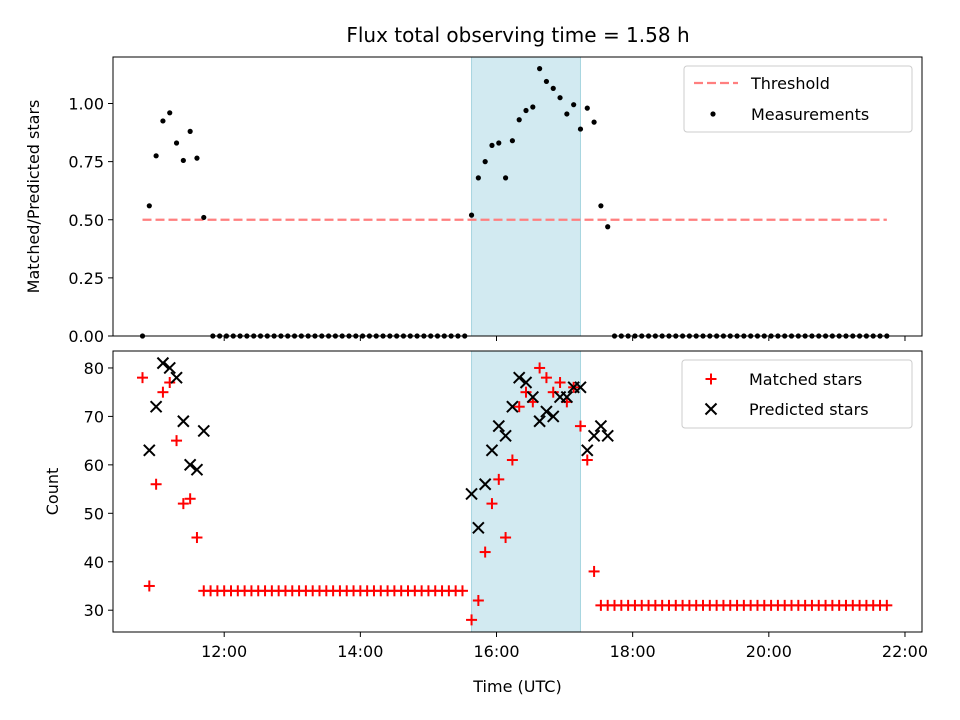  I want to click on legend-frame, so click(797, 394).